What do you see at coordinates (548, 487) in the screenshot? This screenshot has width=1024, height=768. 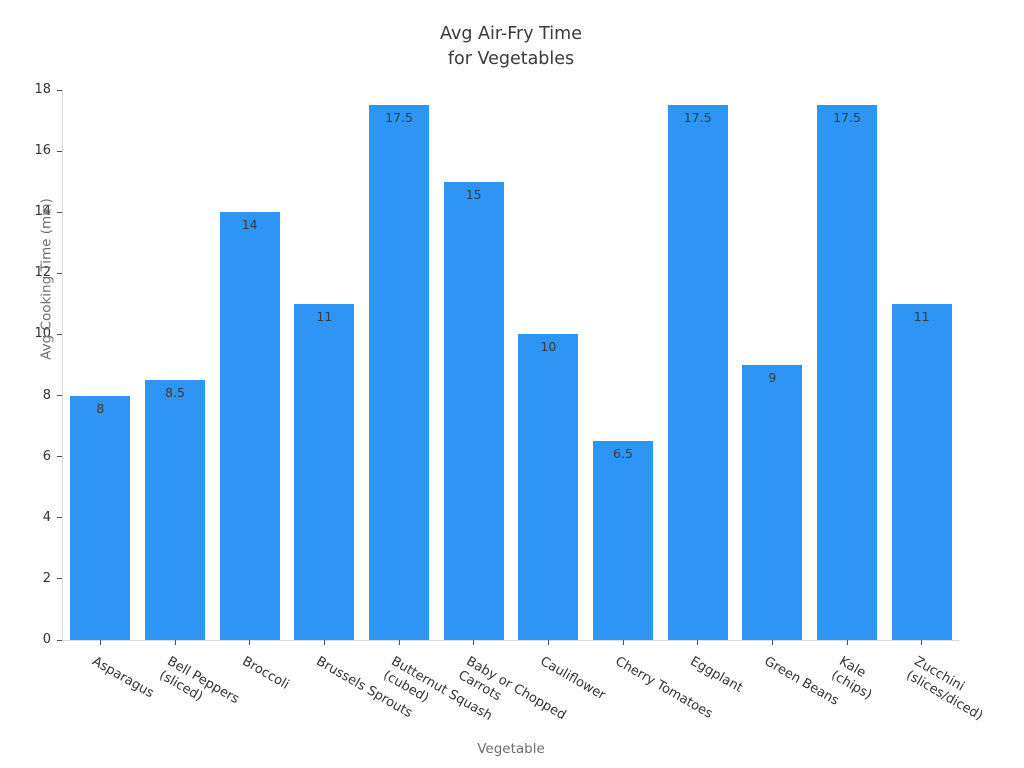 I see `bar-cauliflower: 10` at bounding box center [548, 487].